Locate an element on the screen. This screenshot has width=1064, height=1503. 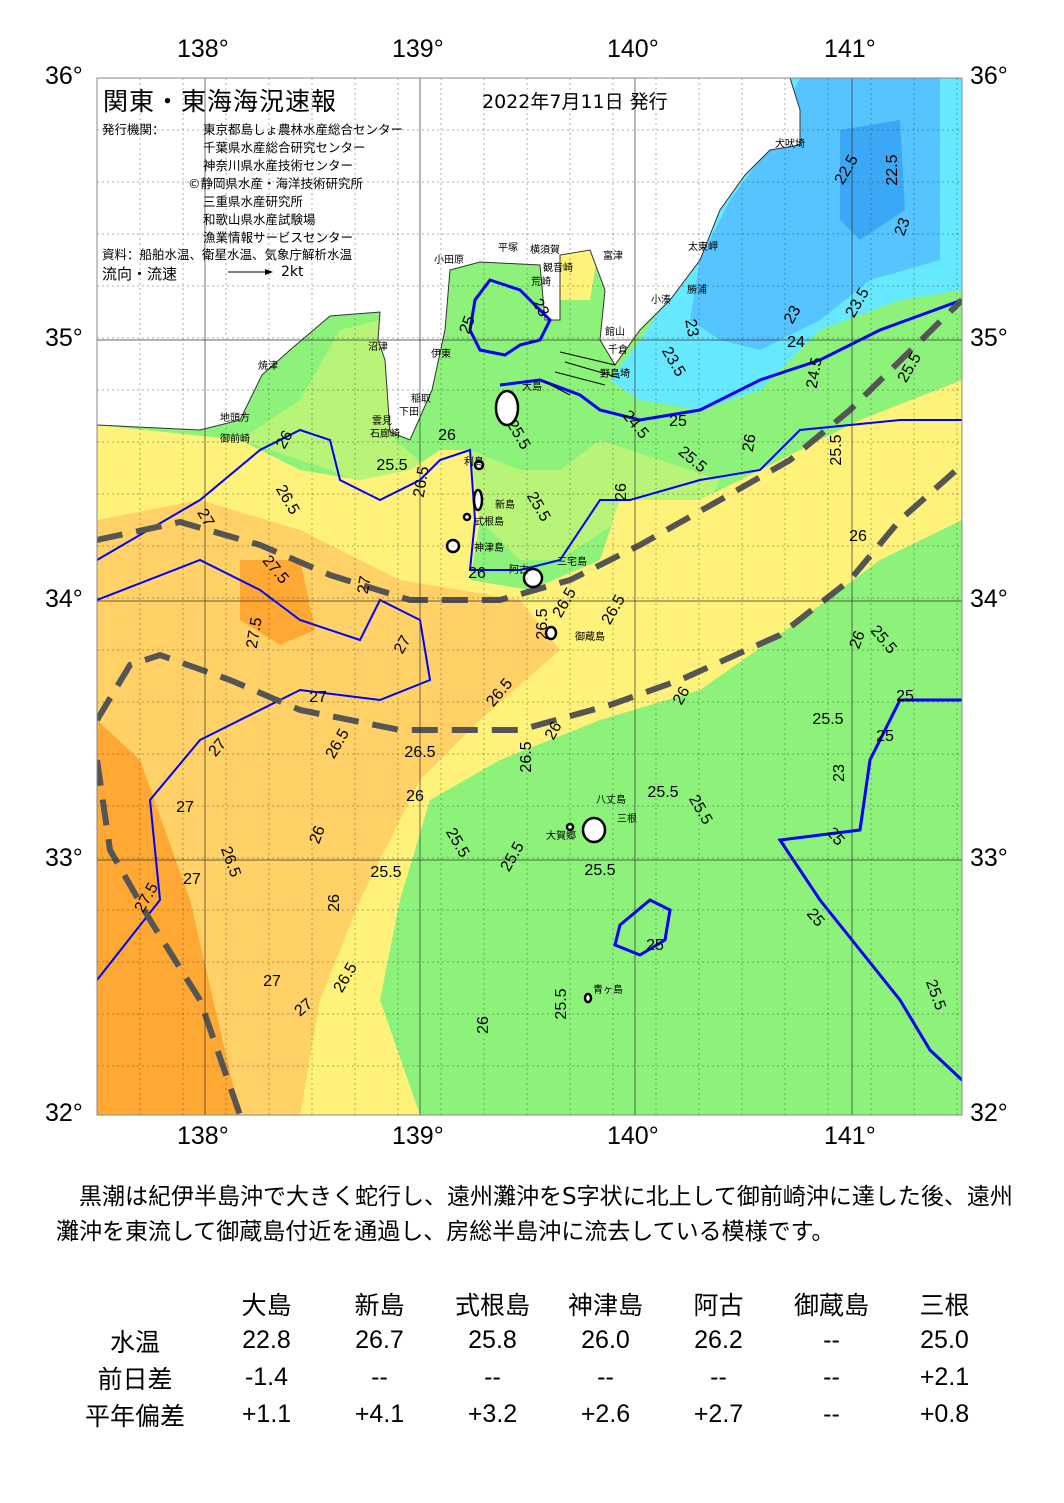
corner-cell is located at coordinates (135, 1303).